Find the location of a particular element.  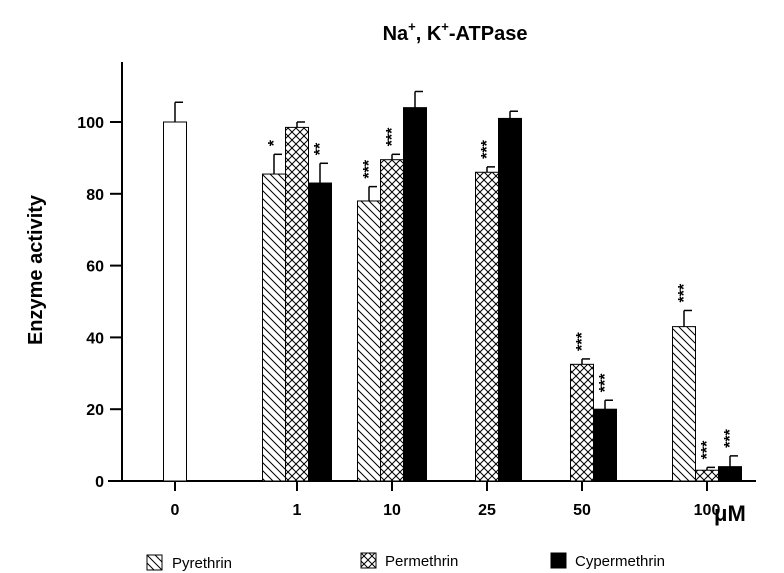

y-tick-label: 100 is located at coordinates (90, 123).